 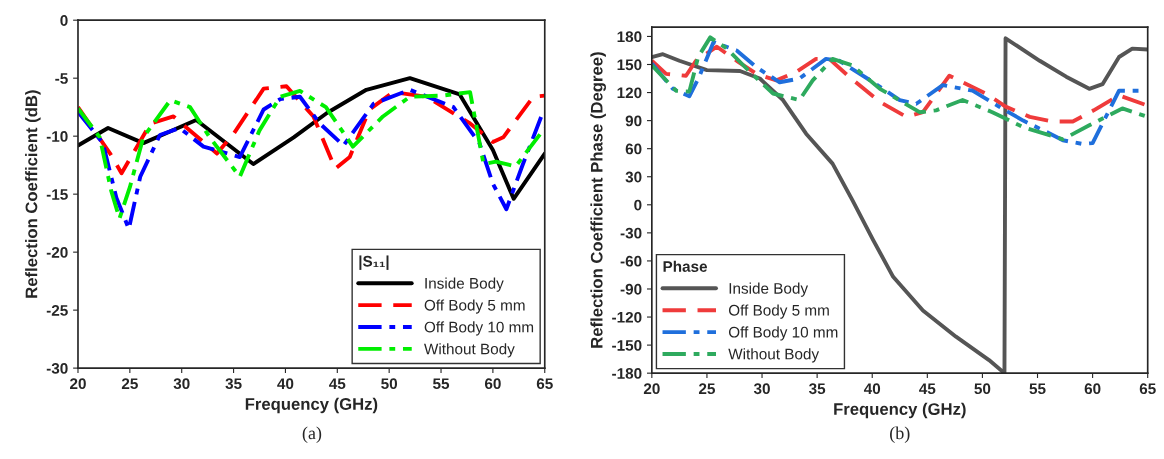 I want to click on y-tick-label: -5, so click(x=61, y=78).